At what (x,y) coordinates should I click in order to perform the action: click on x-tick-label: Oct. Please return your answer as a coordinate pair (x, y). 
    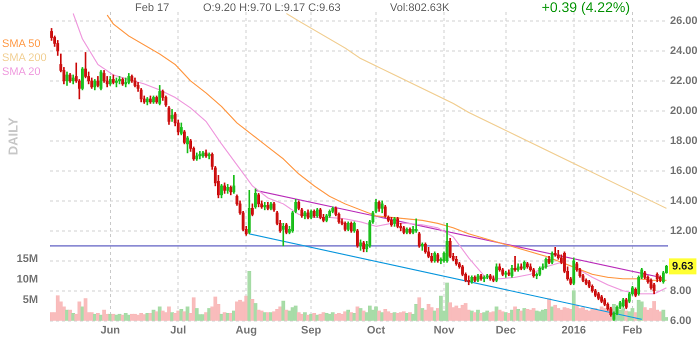
    Looking at the image, I should click on (376, 330).